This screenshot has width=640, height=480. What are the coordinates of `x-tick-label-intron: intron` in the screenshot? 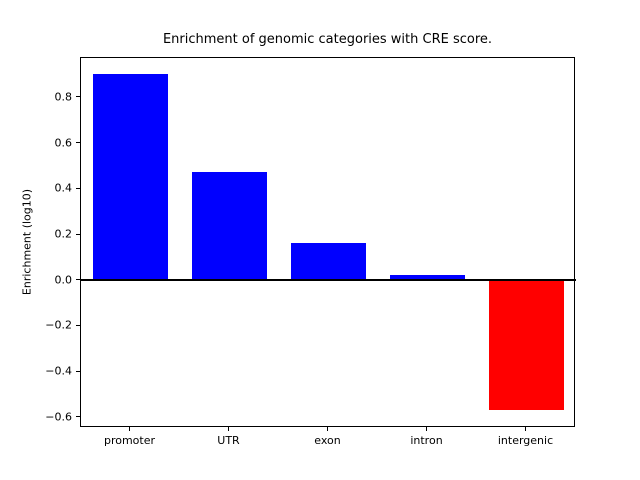 It's located at (426, 440).